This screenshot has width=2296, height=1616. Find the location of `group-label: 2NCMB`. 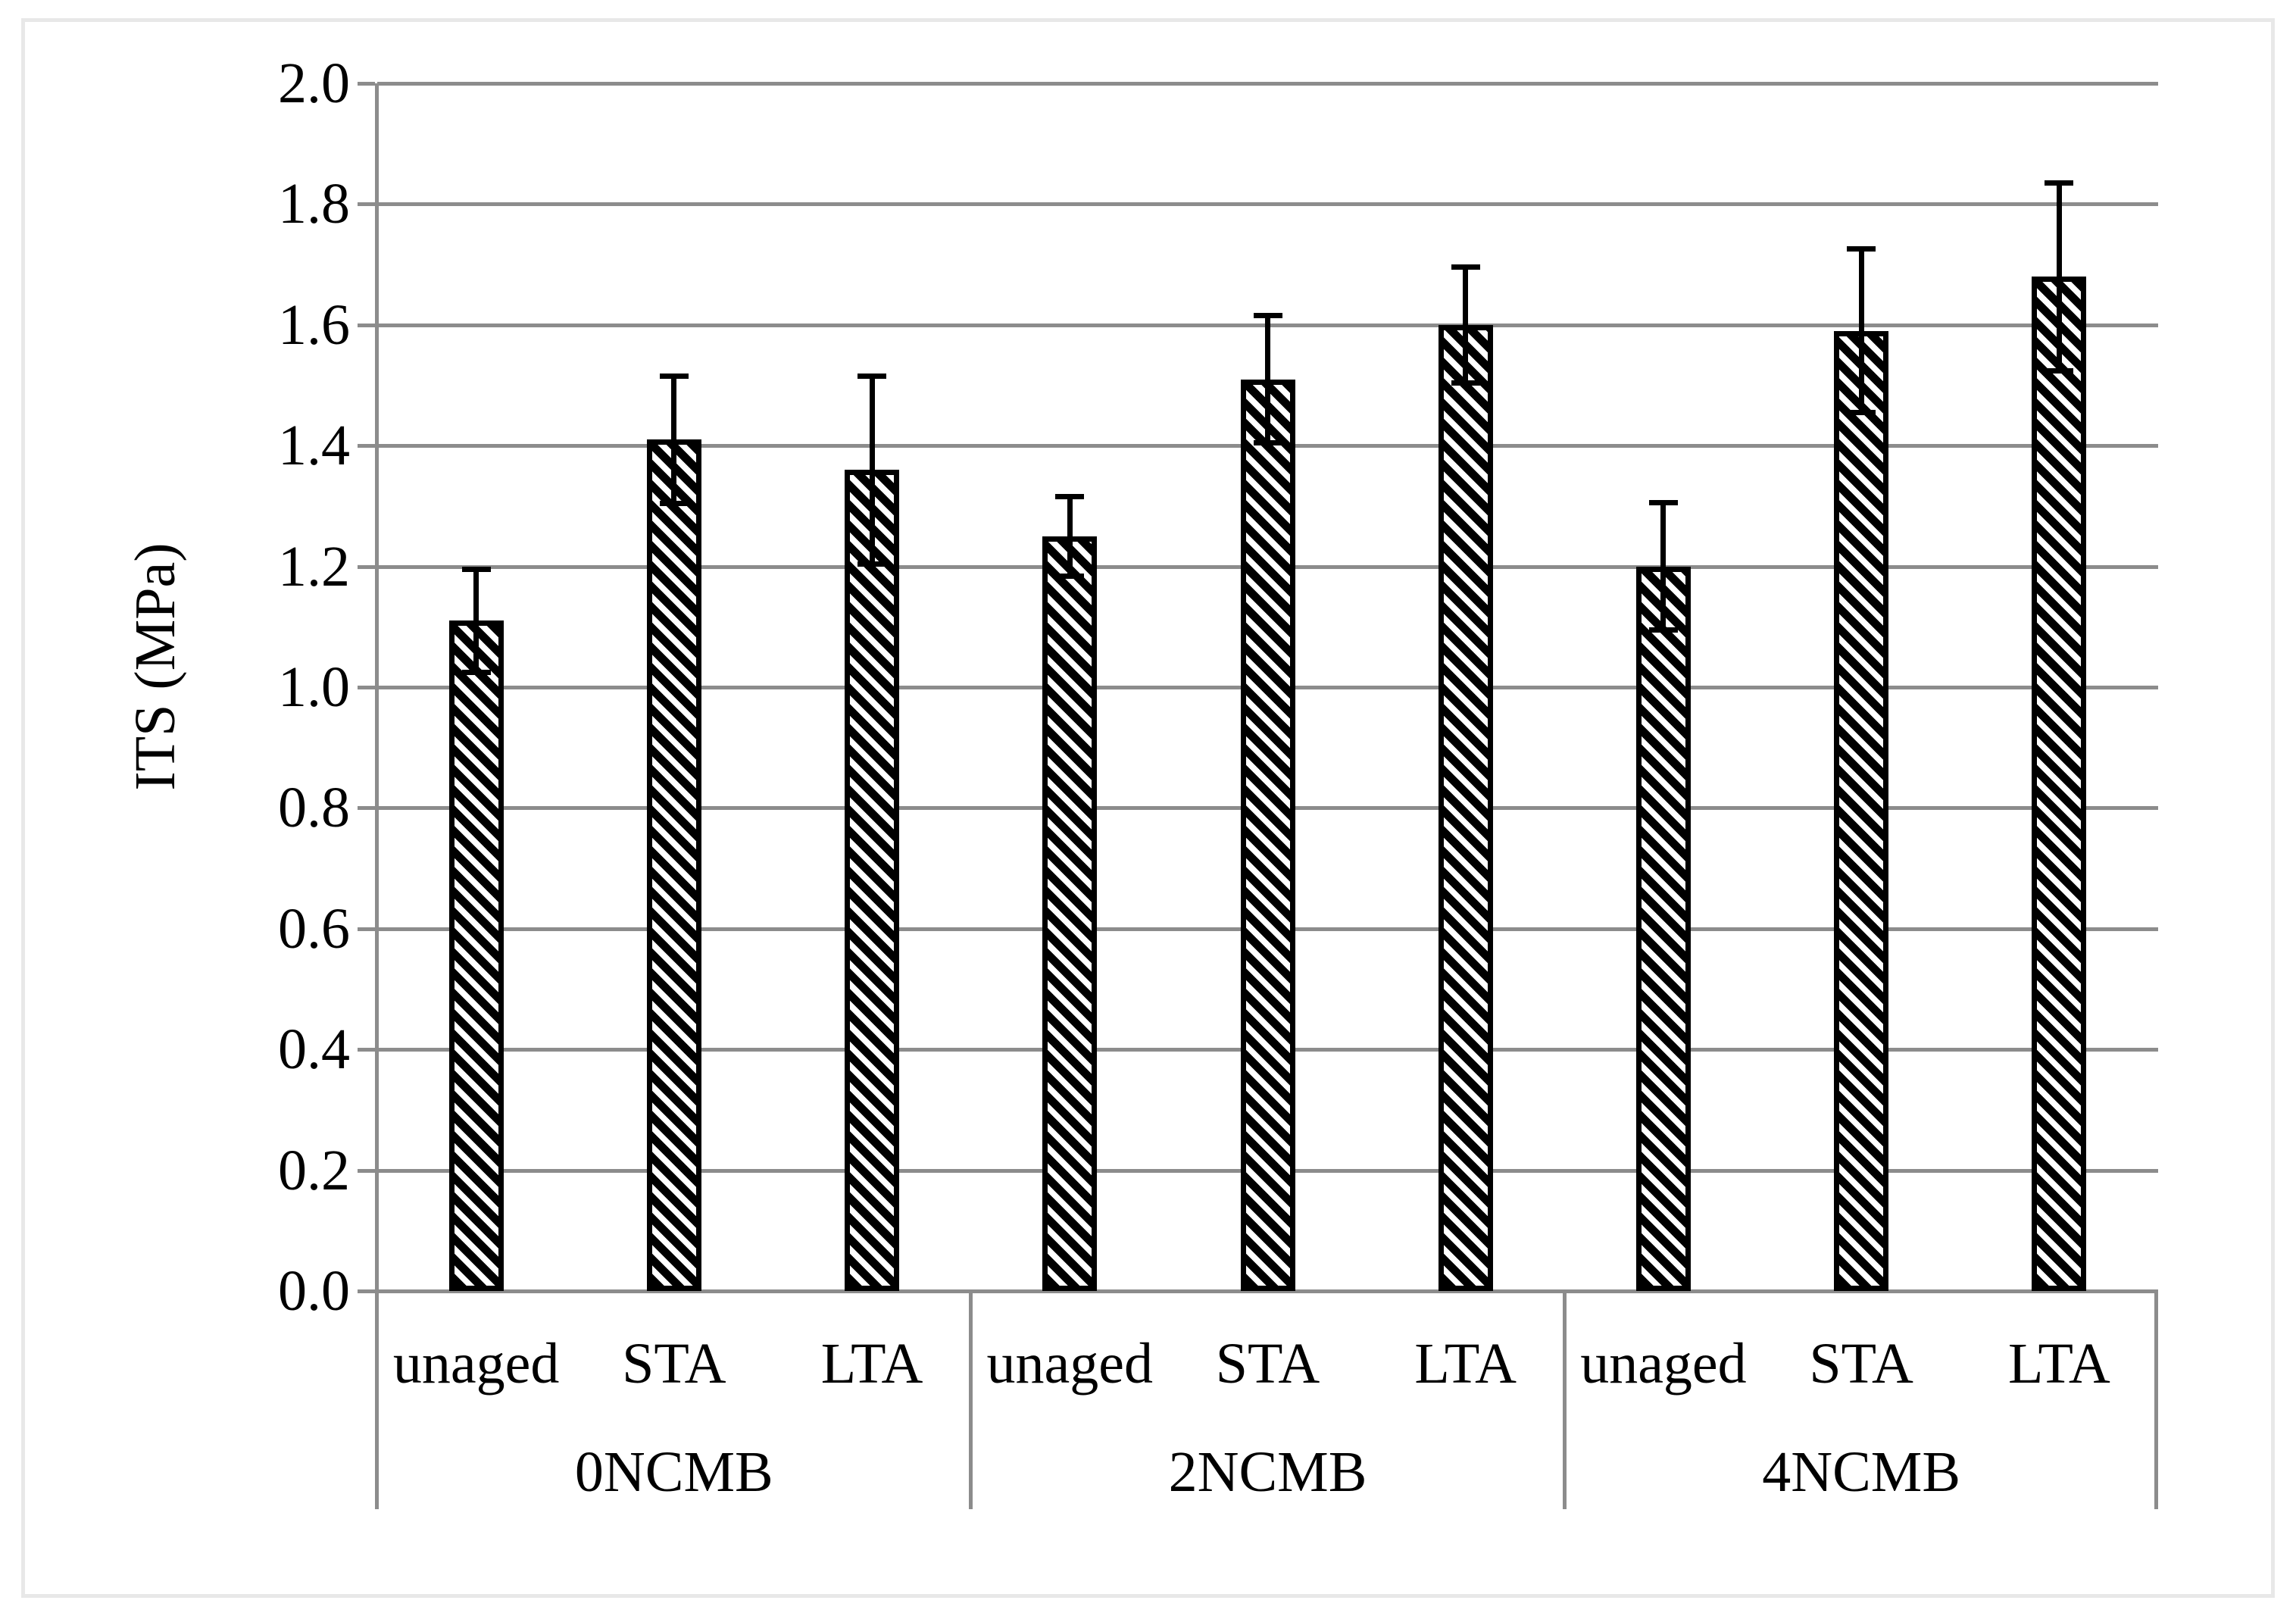

group-label: 2NCMB is located at coordinates (1267, 1472).